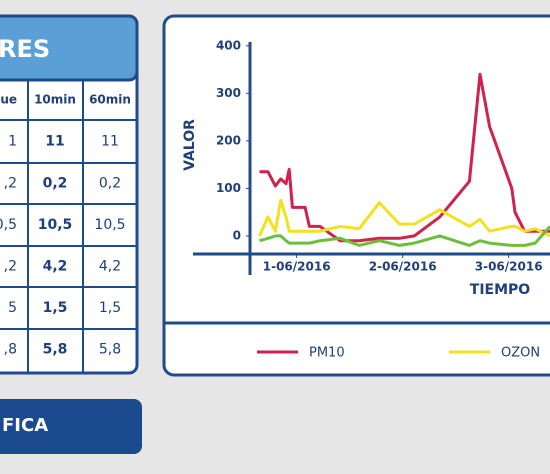 Image resolution: width=550 pixels, height=474 pixels. I want to click on y-tick-label: 200, so click(228, 140).